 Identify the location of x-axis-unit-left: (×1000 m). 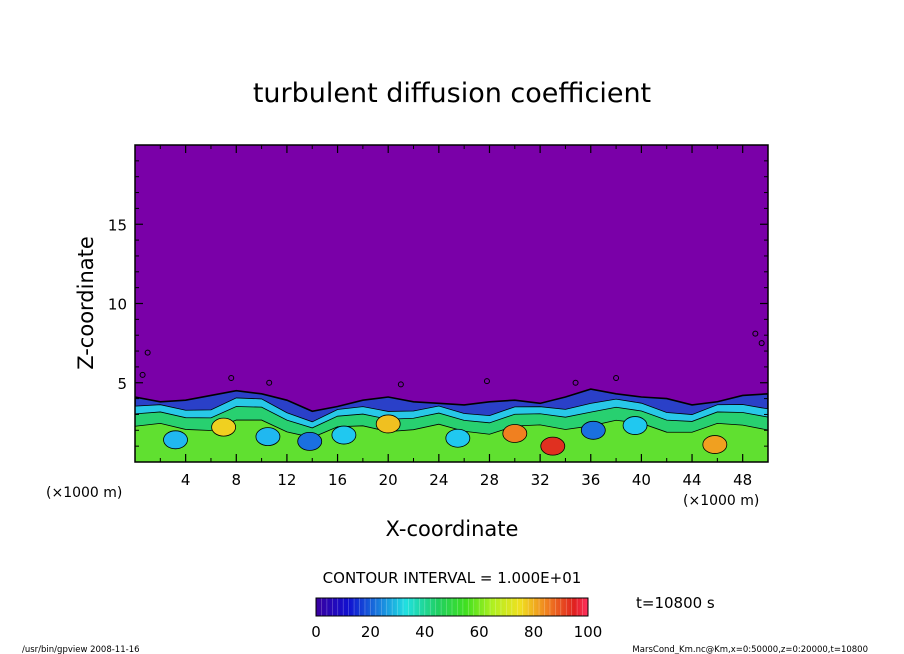
(84, 493).